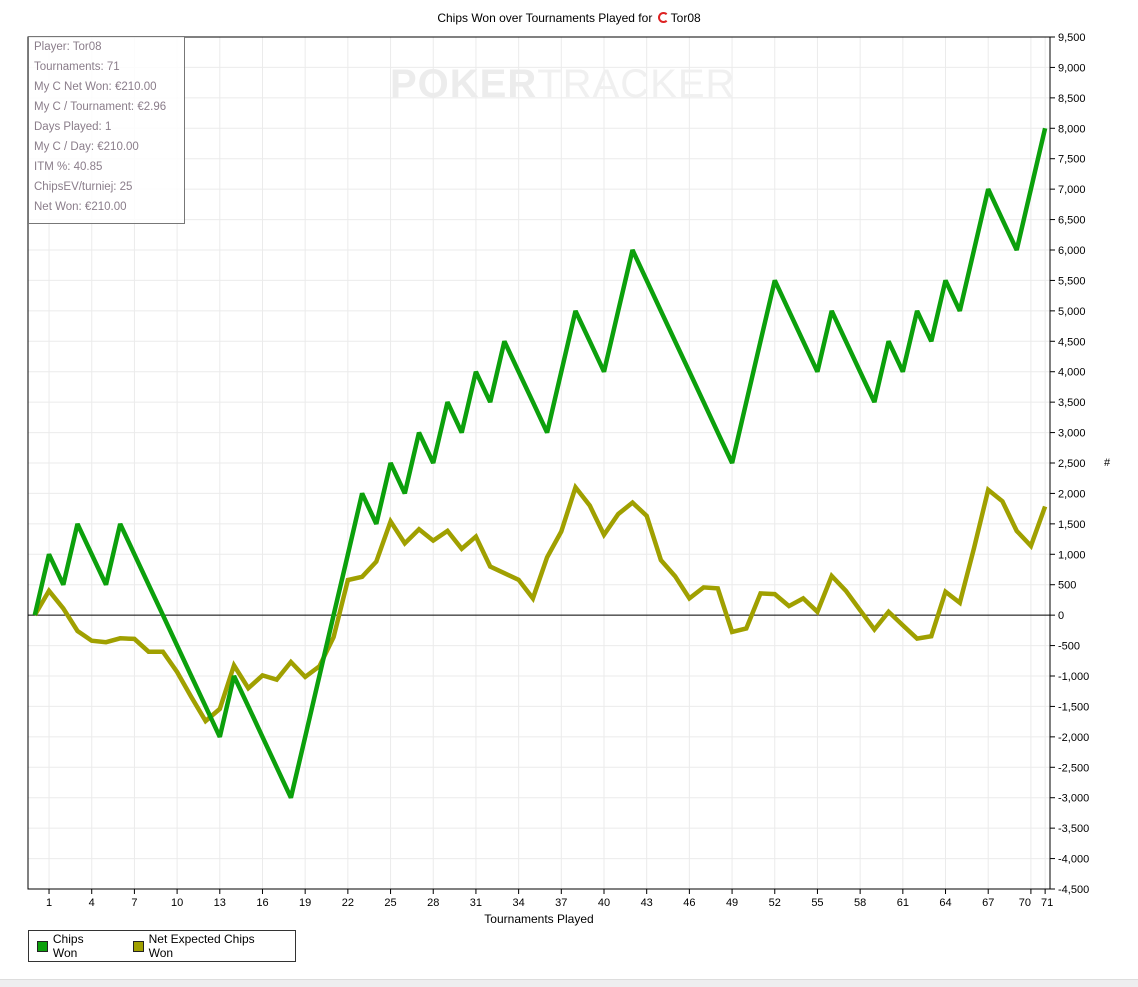 Image resolution: width=1138 pixels, height=987 pixels. Describe the element at coordinates (83, 187) in the screenshot. I see `stat-chipsev: ChipsEV/turniej: 25` at that location.